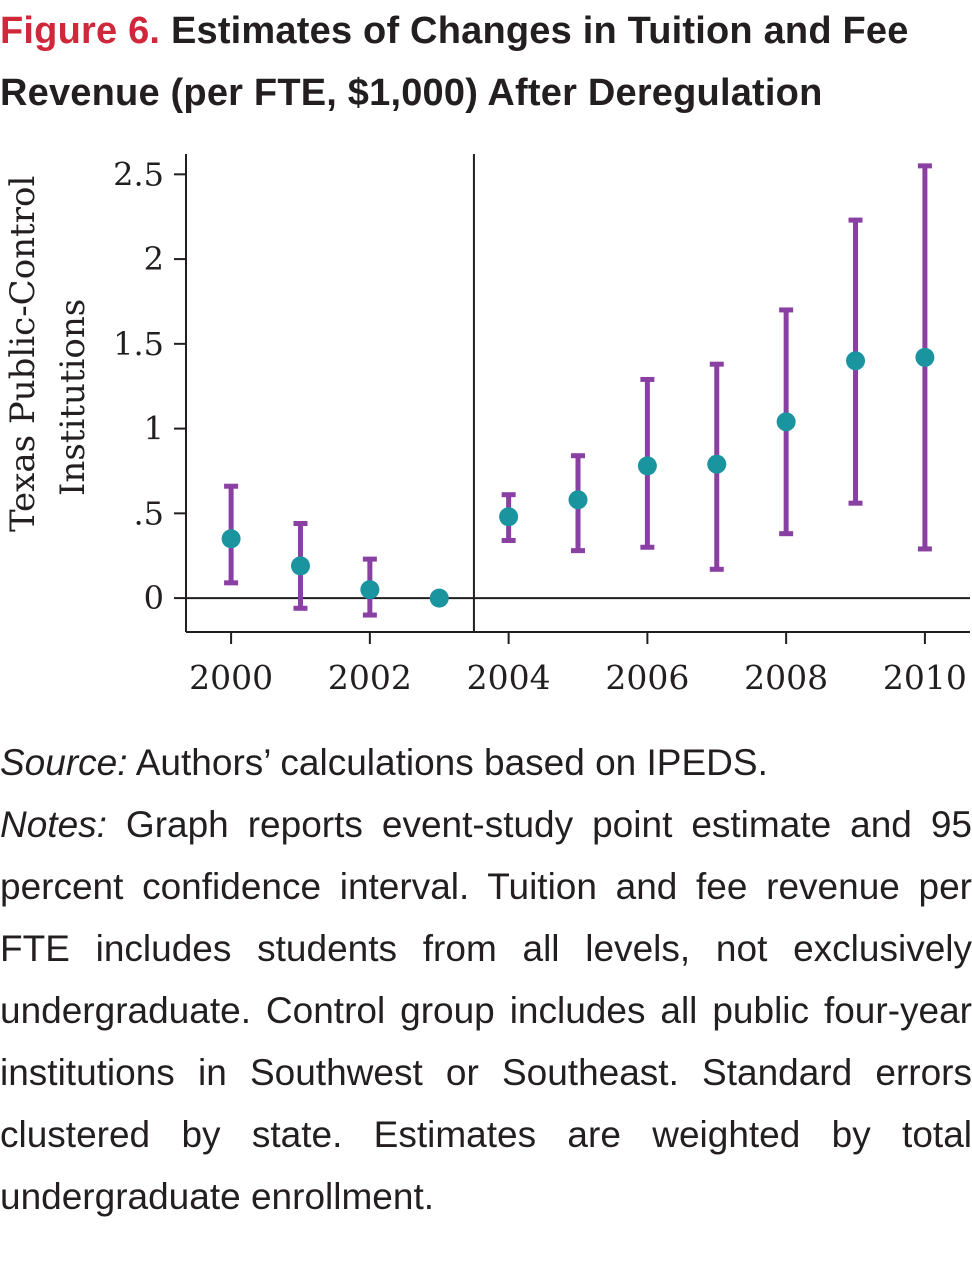  What do you see at coordinates (154, 598) in the screenshot?
I see `y-tick-label: 0` at bounding box center [154, 598].